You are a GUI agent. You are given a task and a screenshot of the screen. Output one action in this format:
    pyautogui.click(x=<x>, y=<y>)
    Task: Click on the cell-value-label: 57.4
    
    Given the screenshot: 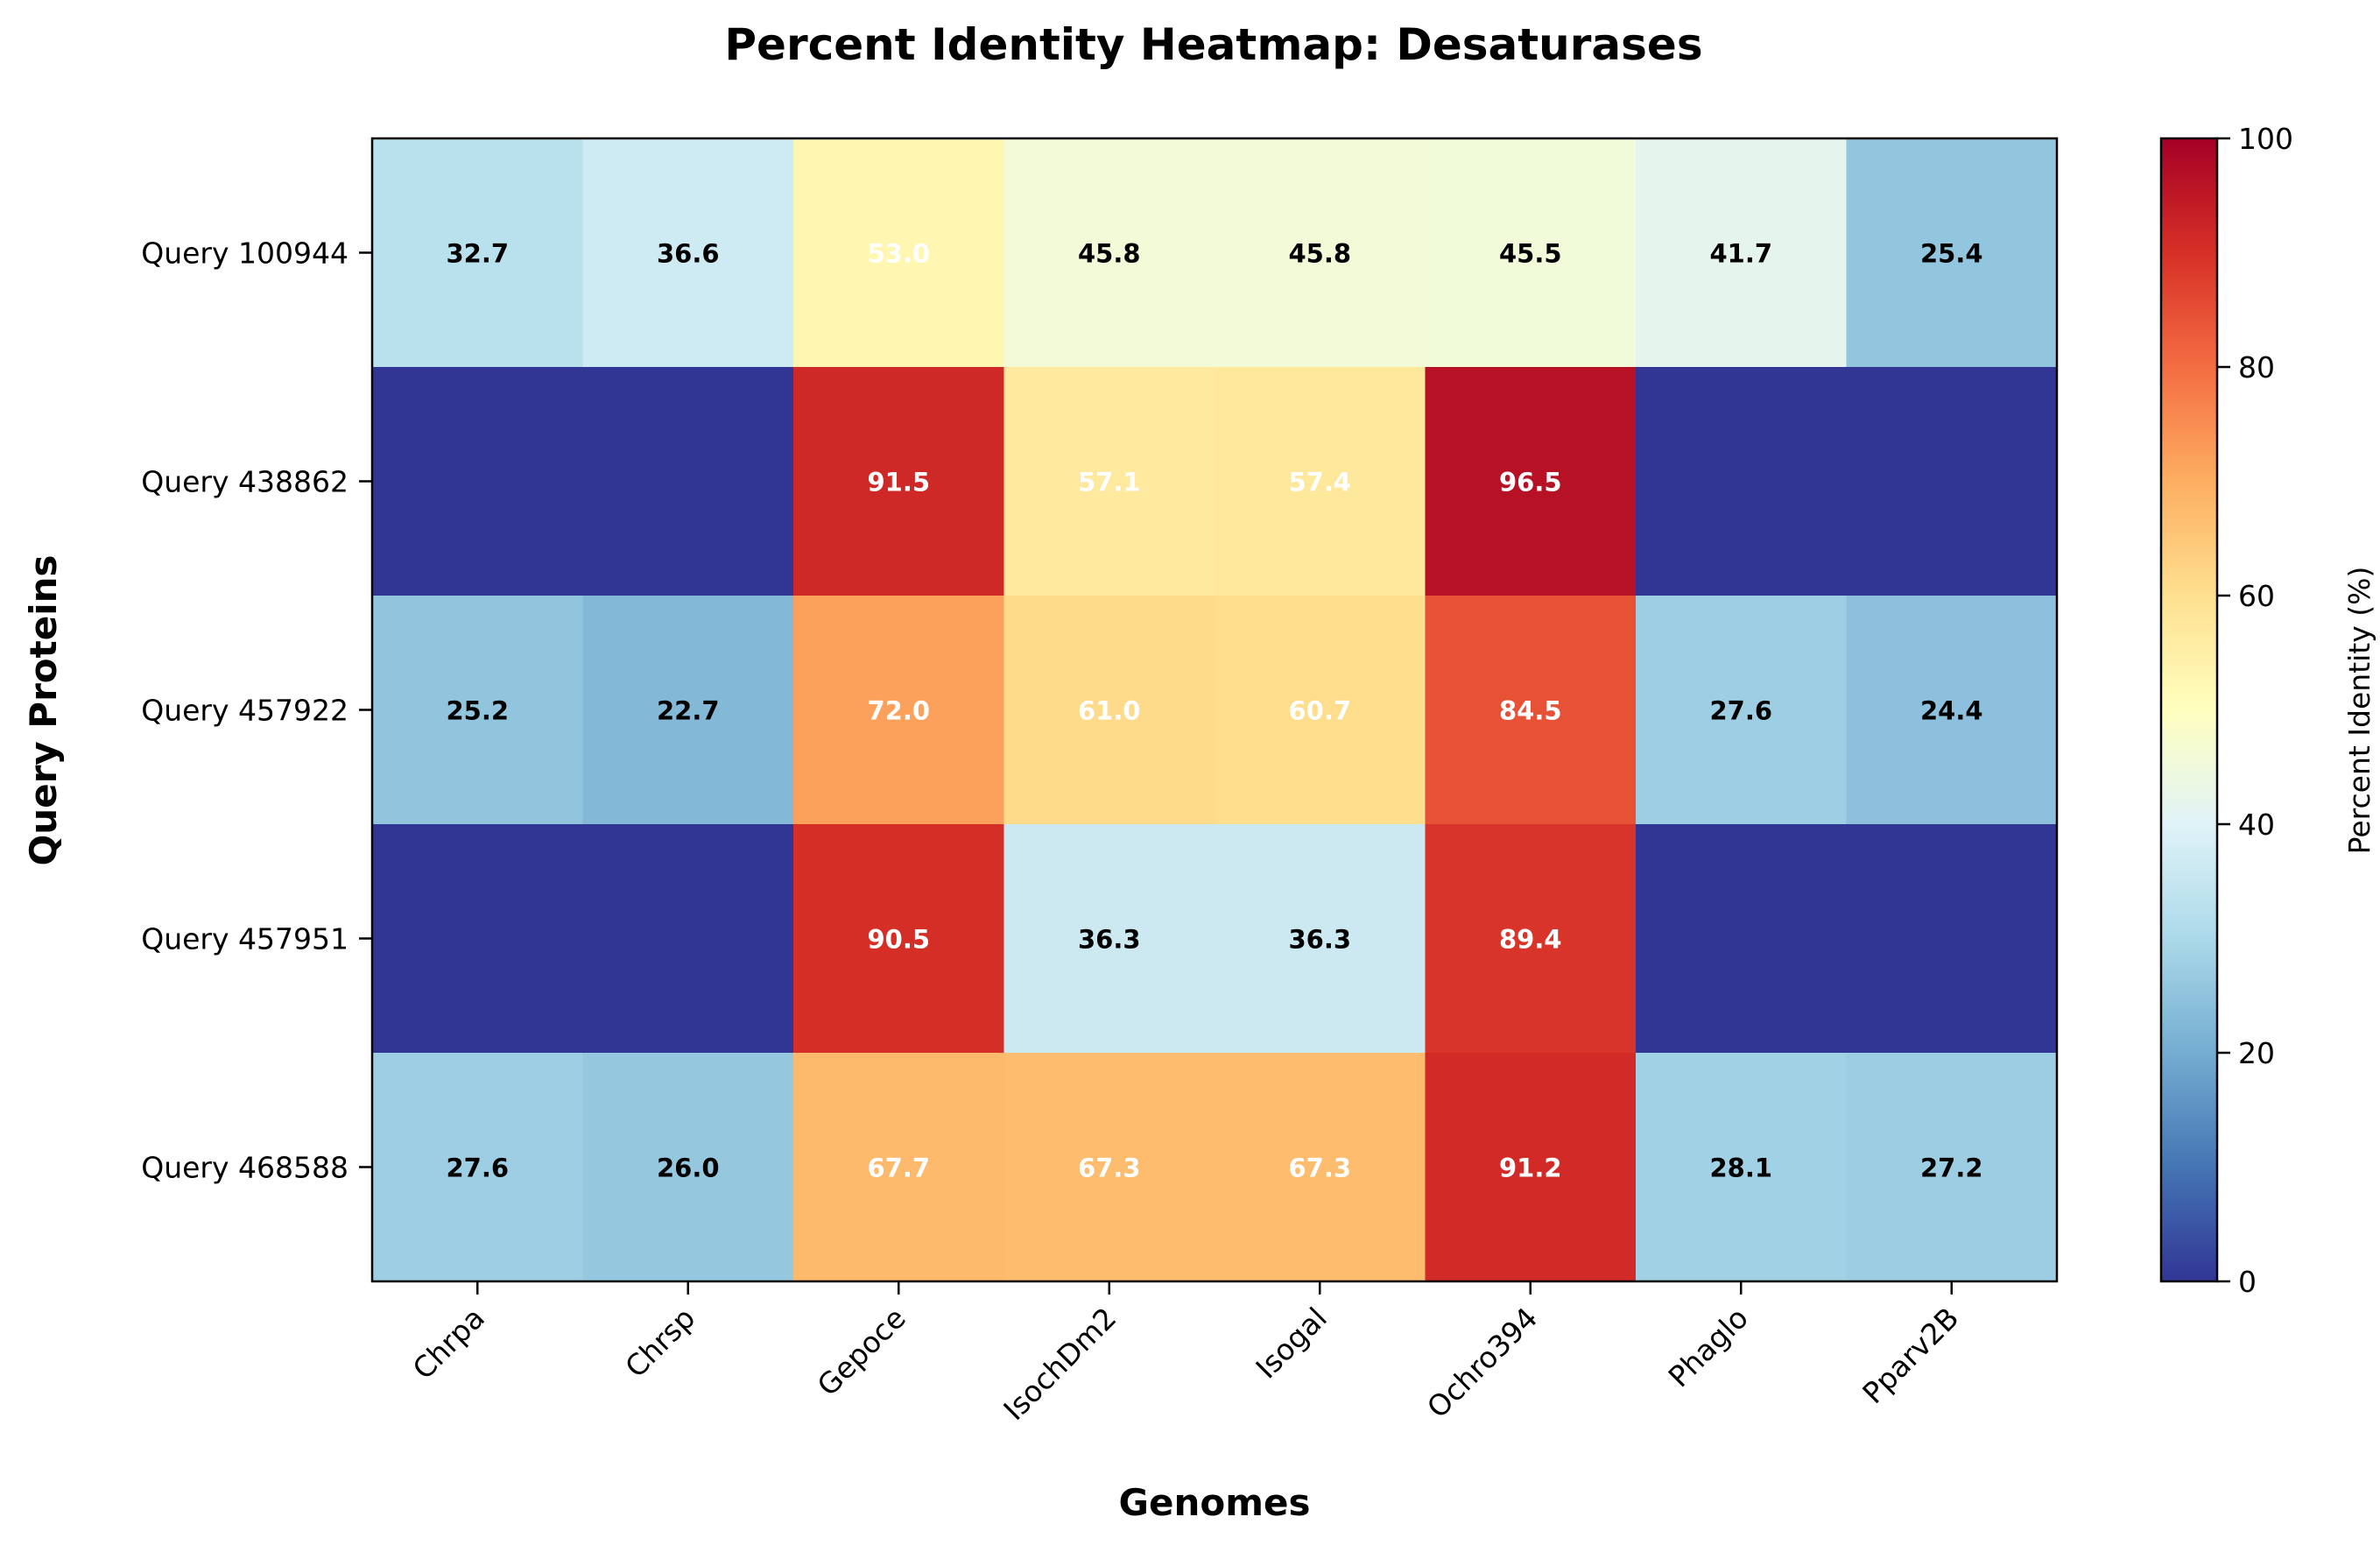 What is the action you would take?
    pyautogui.click(x=1319, y=483)
    